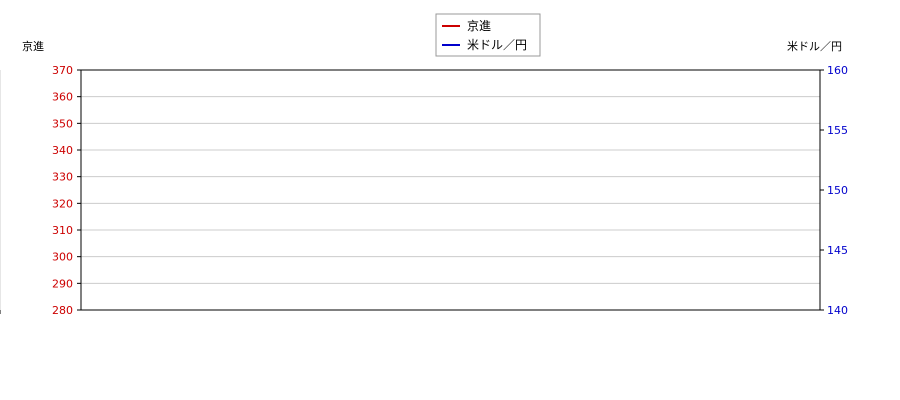 This screenshot has height=400, width=900. Describe the element at coordinates (479, 26) in the screenshot. I see `legend-label-kyoshin: 京進` at that location.